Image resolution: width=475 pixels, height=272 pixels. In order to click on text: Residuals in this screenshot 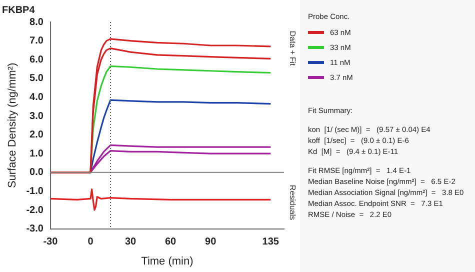, I will do `click(292, 202)`.